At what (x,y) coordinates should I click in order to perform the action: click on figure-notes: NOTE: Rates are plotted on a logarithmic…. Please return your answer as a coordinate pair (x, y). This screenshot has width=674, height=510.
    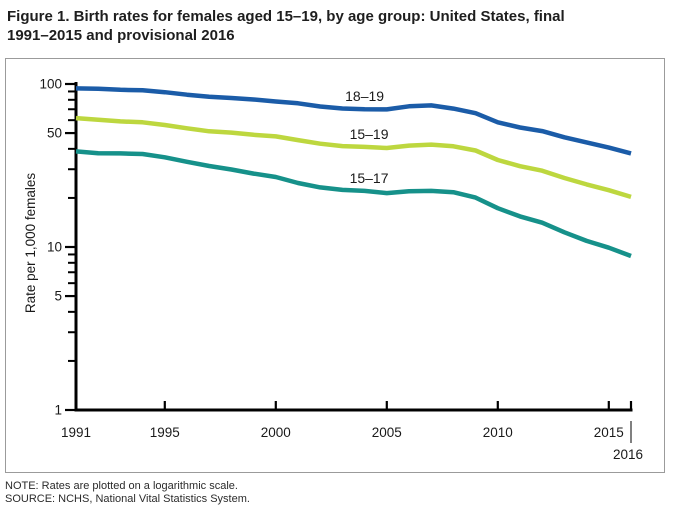
    Looking at the image, I should click on (127, 493).